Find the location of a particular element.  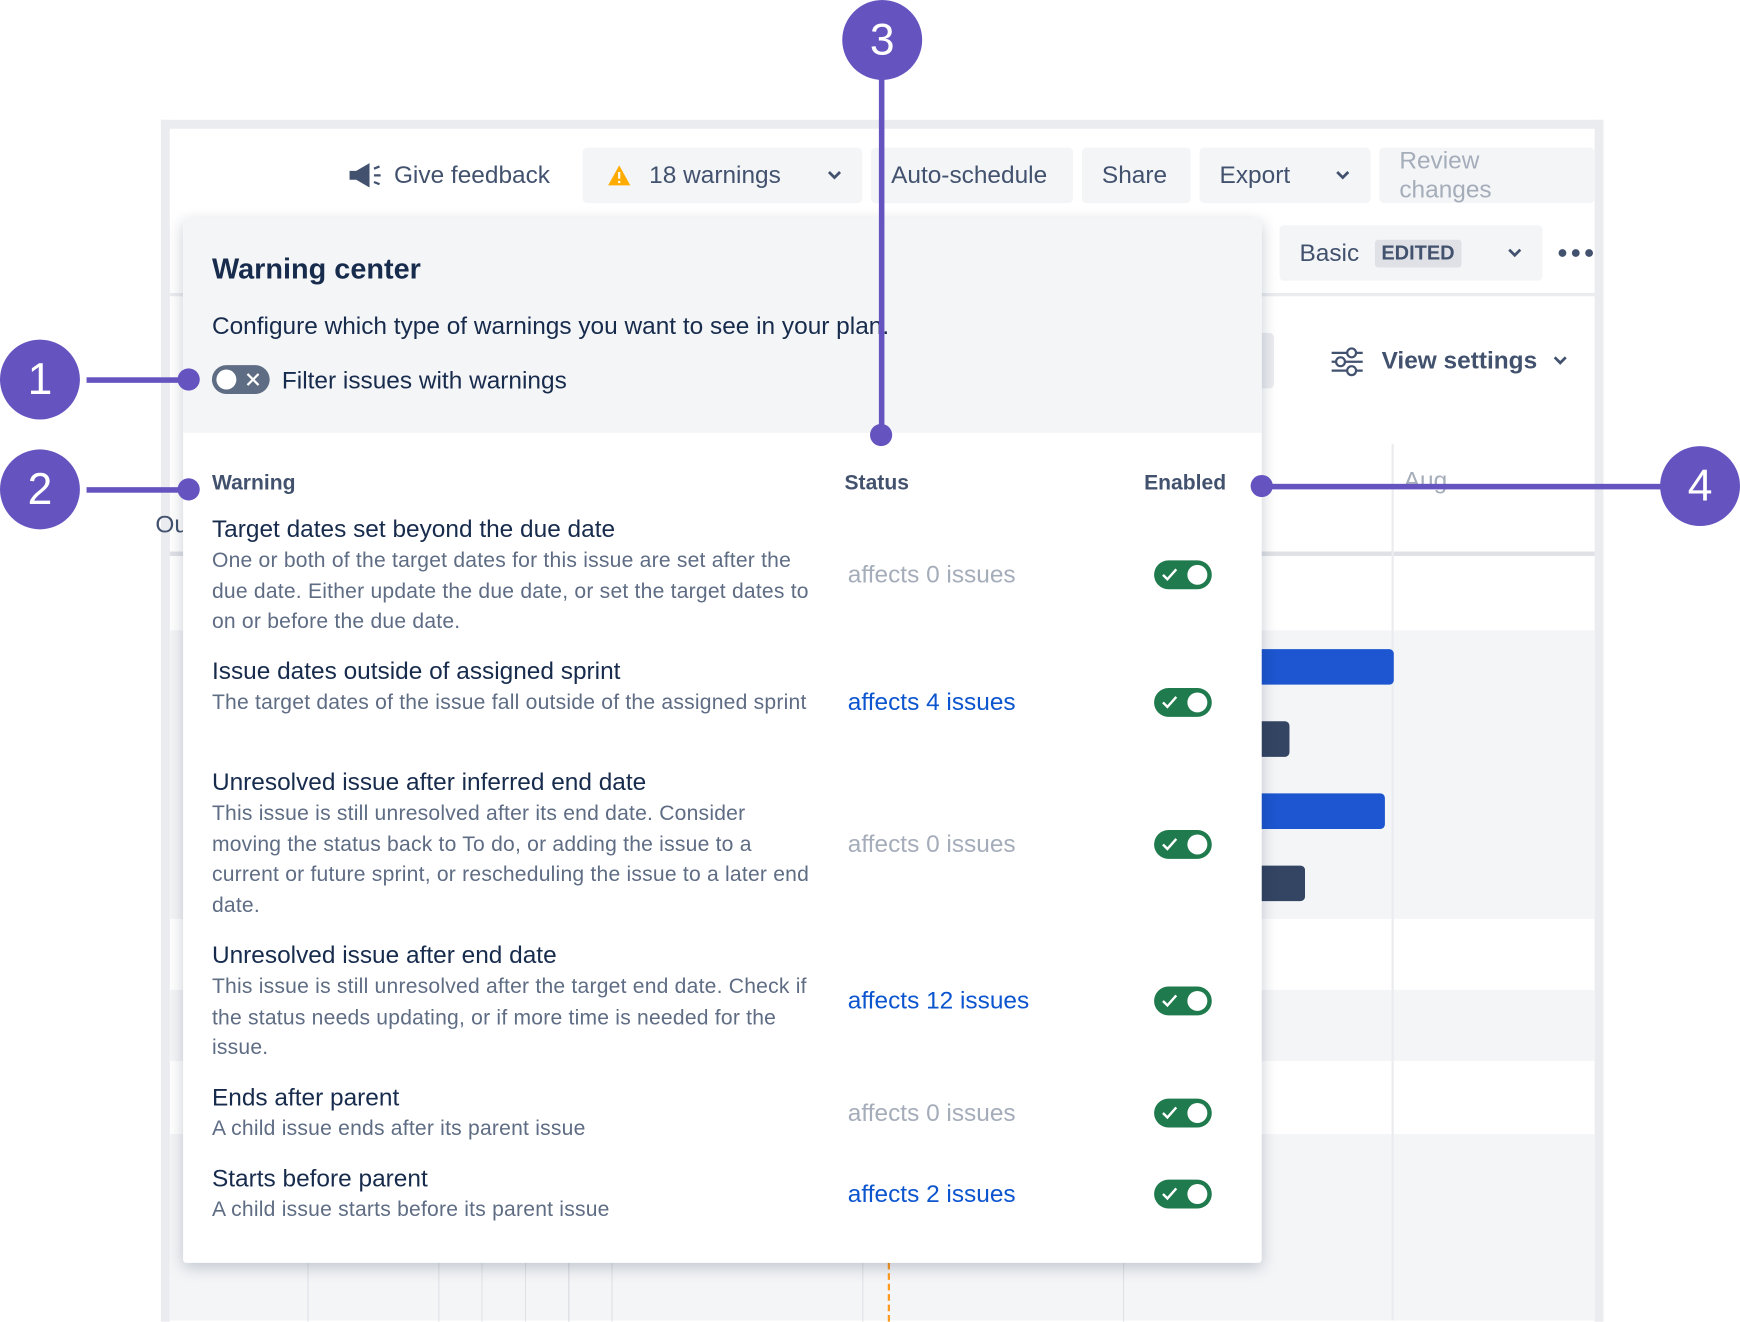

panel-title: Warning center is located at coordinates (316, 268).